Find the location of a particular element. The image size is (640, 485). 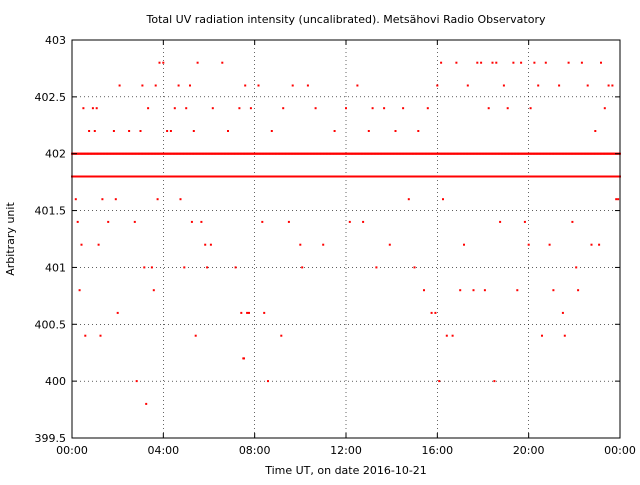

x-tick-label: 00:00 is located at coordinates (72, 450).